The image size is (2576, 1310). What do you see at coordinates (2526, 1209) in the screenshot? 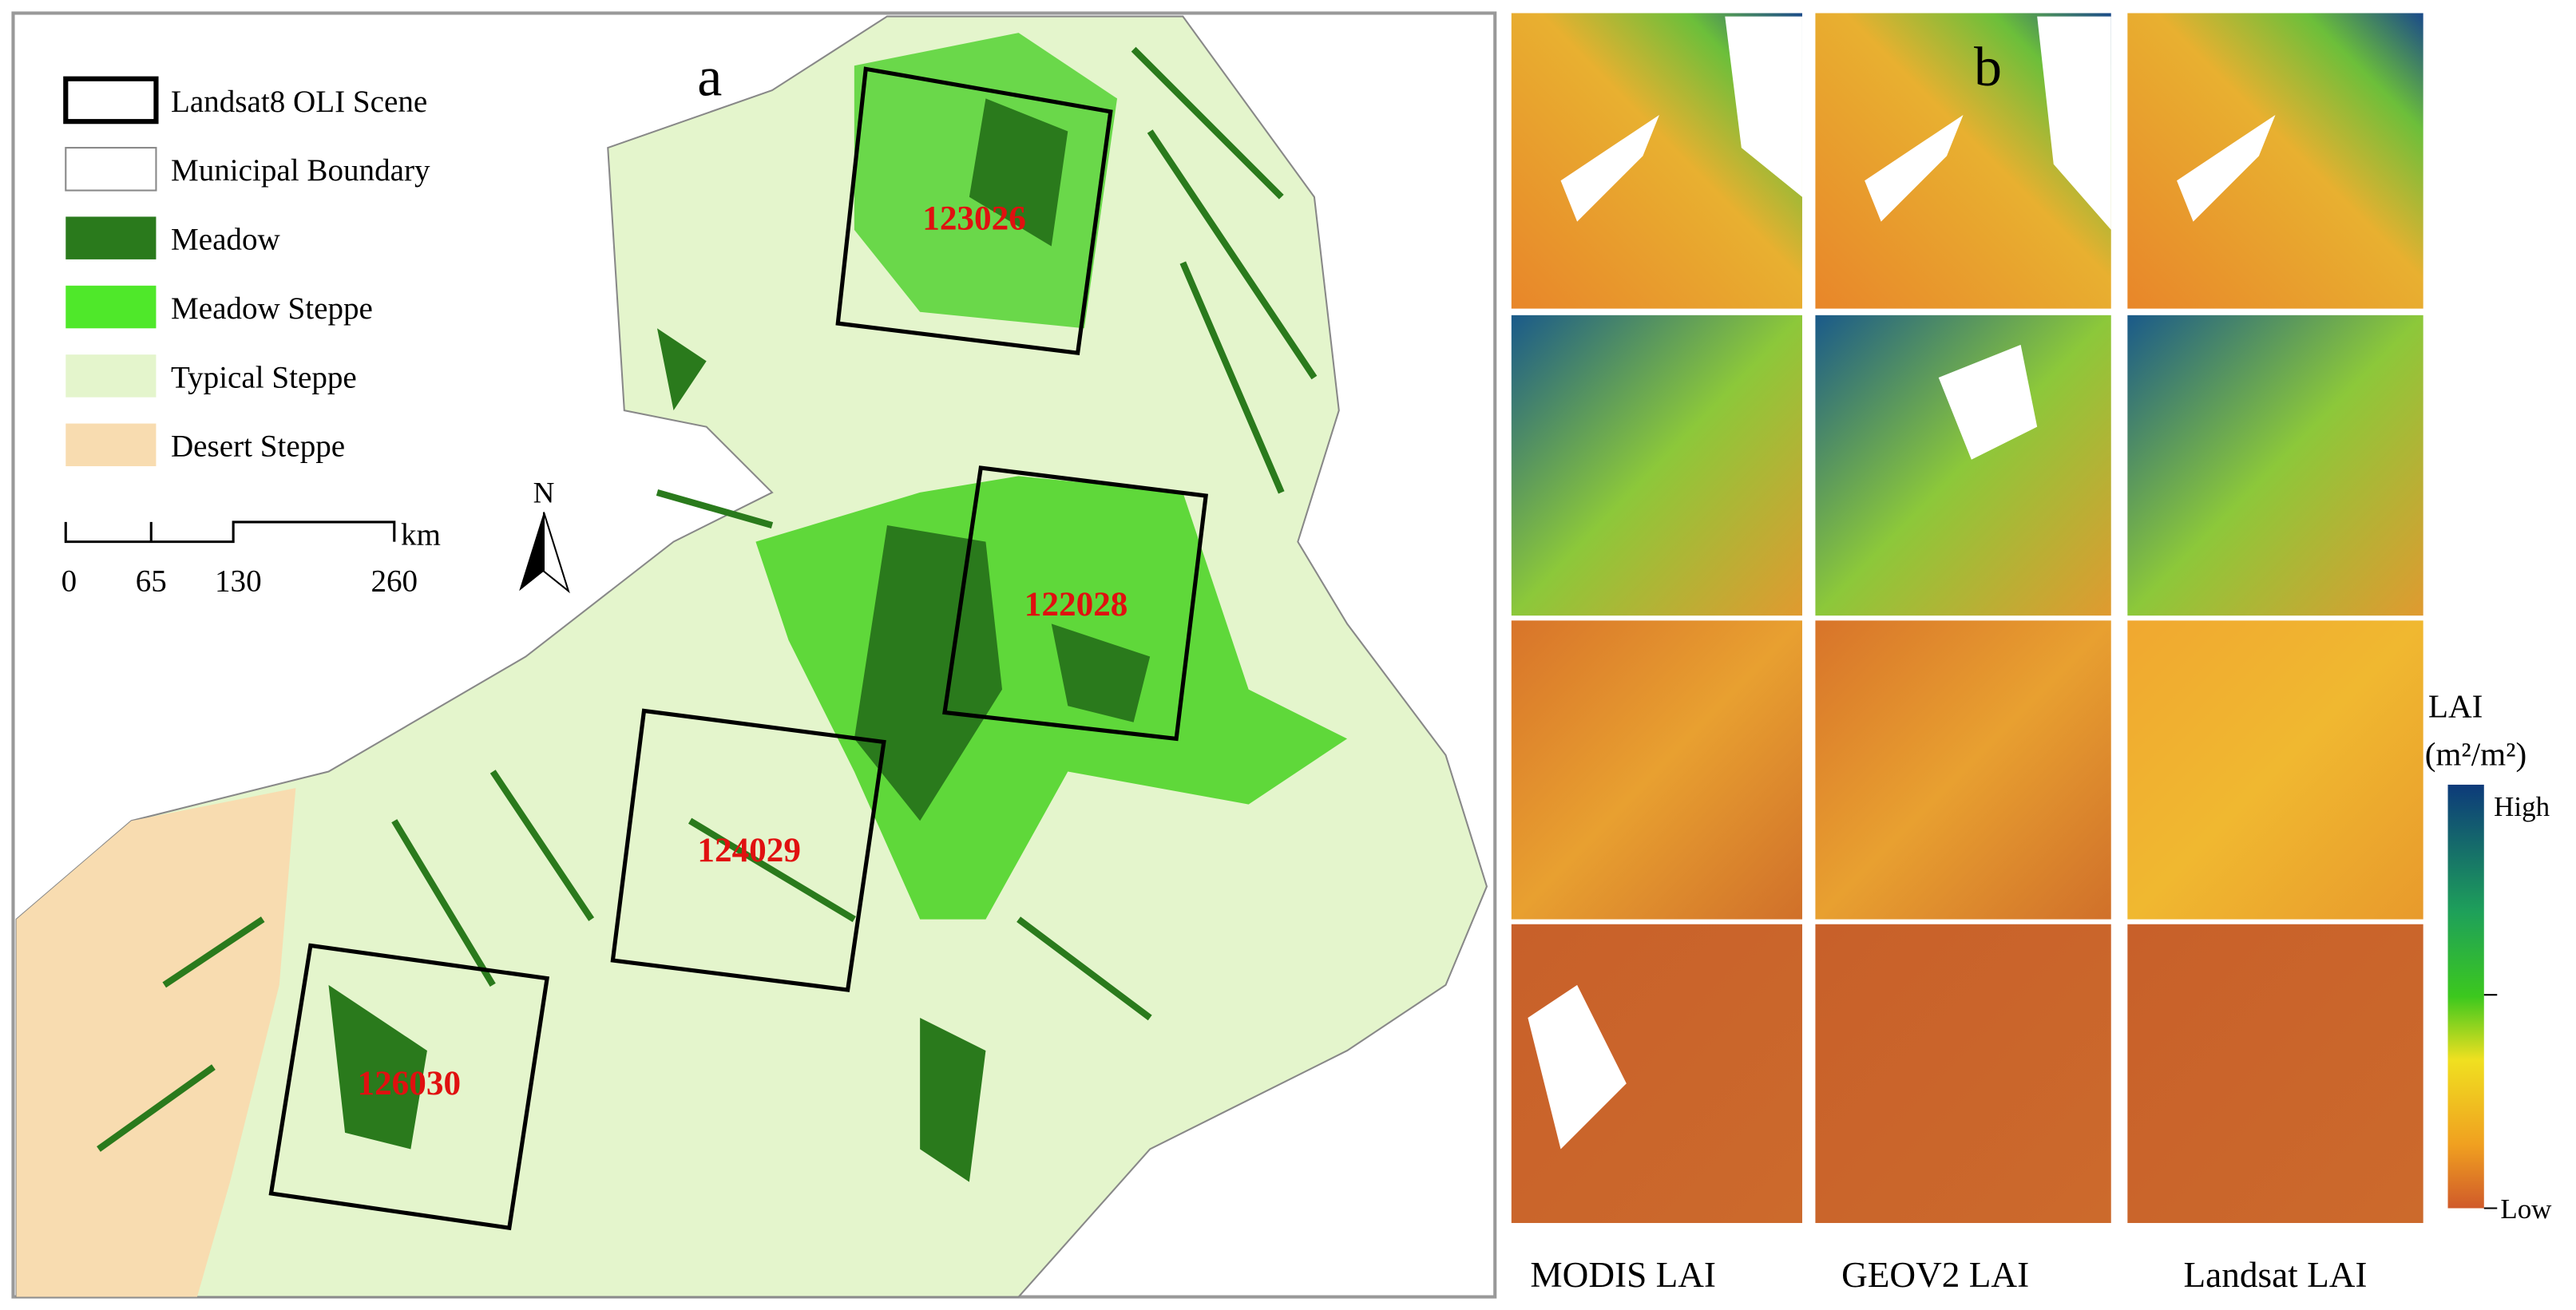
I see `colorbar-low: Low` at bounding box center [2526, 1209].